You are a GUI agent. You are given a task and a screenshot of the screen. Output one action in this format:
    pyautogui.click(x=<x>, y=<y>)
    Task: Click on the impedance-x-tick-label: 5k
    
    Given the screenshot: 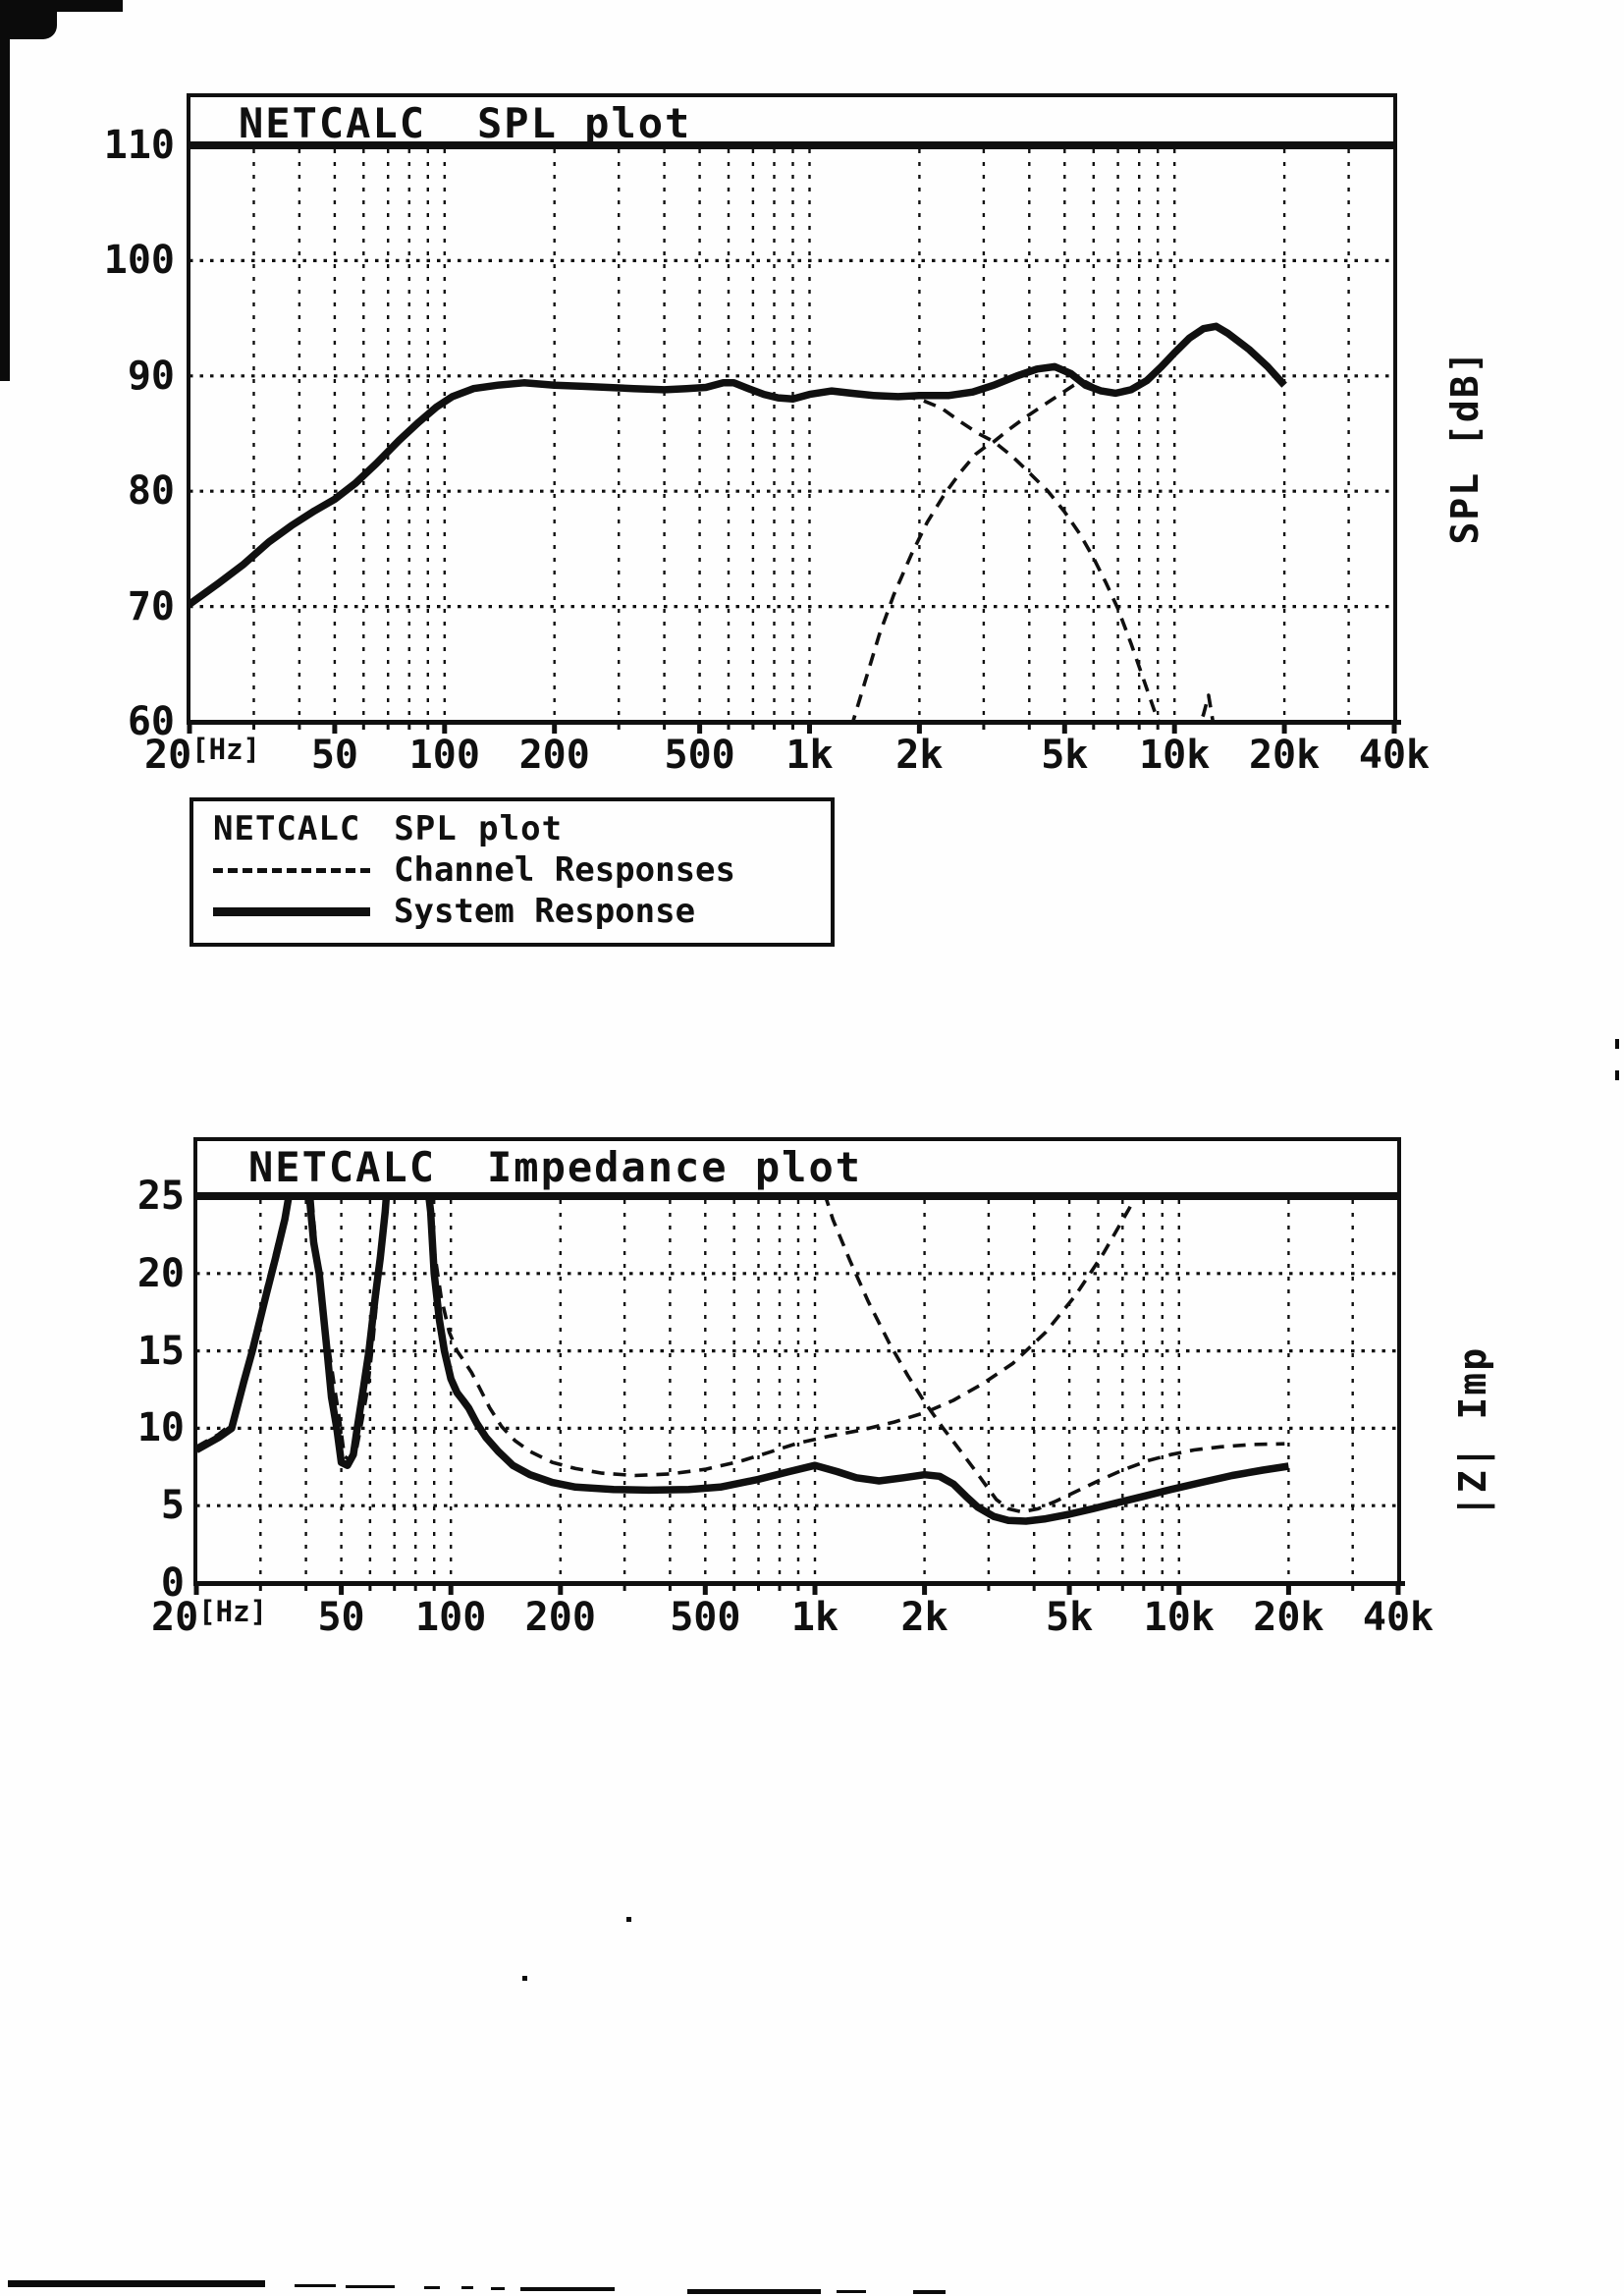 What is the action you would take?
    pyautogui.click(x=1070, y=1617)
    